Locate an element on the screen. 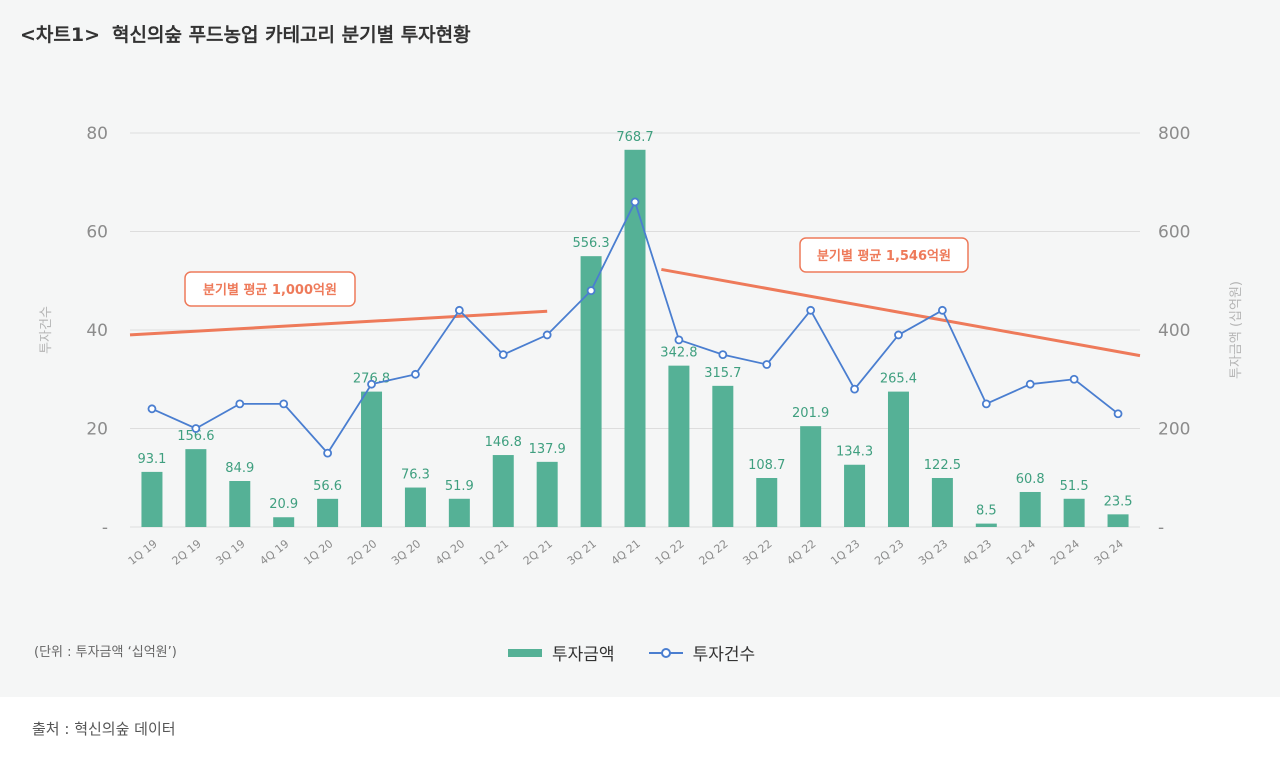 The image size is (1280, 760). bar-value-label: 108.7 is located at coordinates (766, 465).